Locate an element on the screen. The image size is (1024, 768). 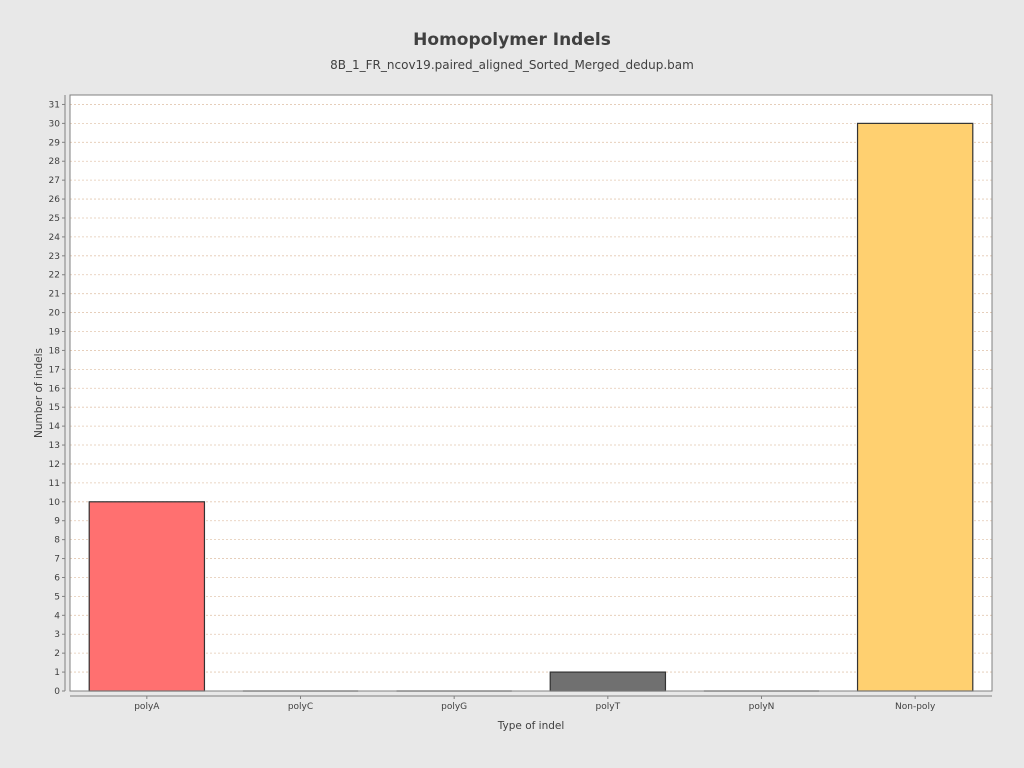
bar-polyT is located at coordinates (608, 681).